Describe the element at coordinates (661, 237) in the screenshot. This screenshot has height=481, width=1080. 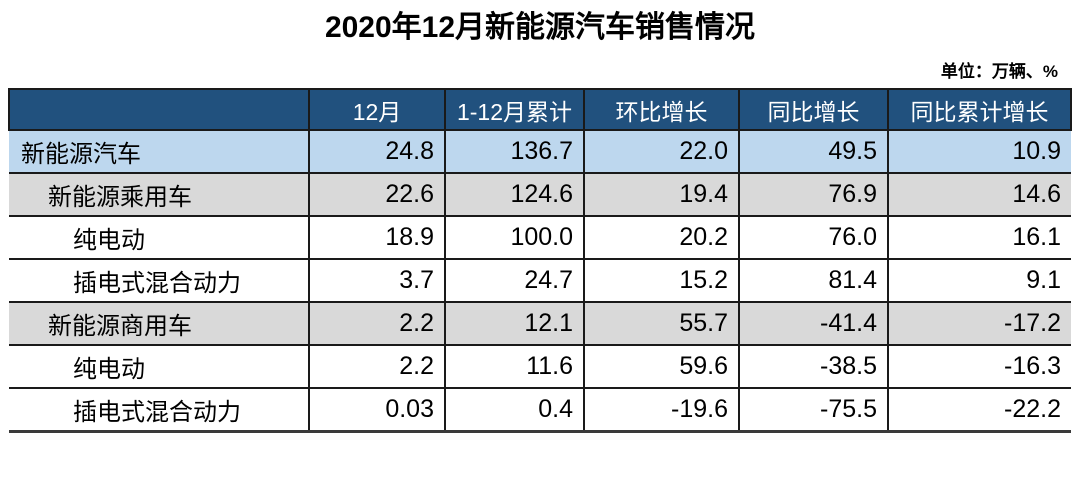
I see `cell-value: 20.2` at that location.